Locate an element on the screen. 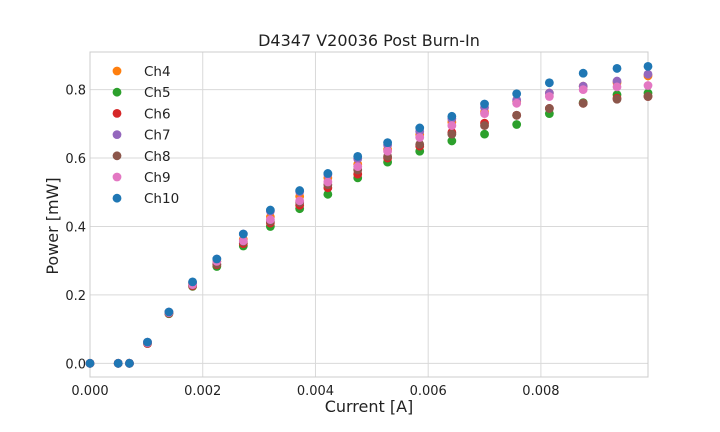  legend-label: Ch4 is located at coordinates (157, 72).